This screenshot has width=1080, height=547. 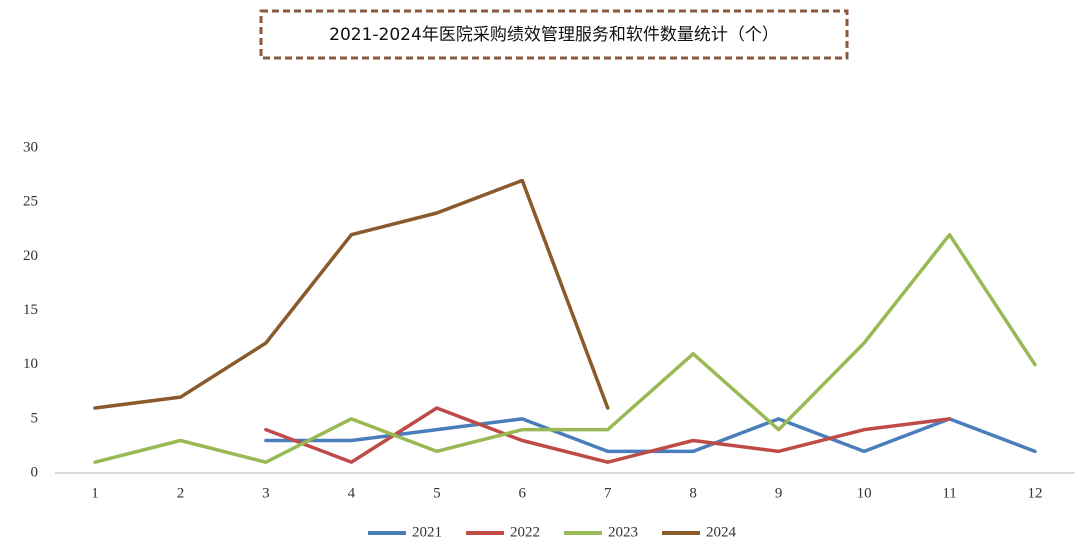 I want to click on x-tick-label: 10, so click(x=864, y=493).